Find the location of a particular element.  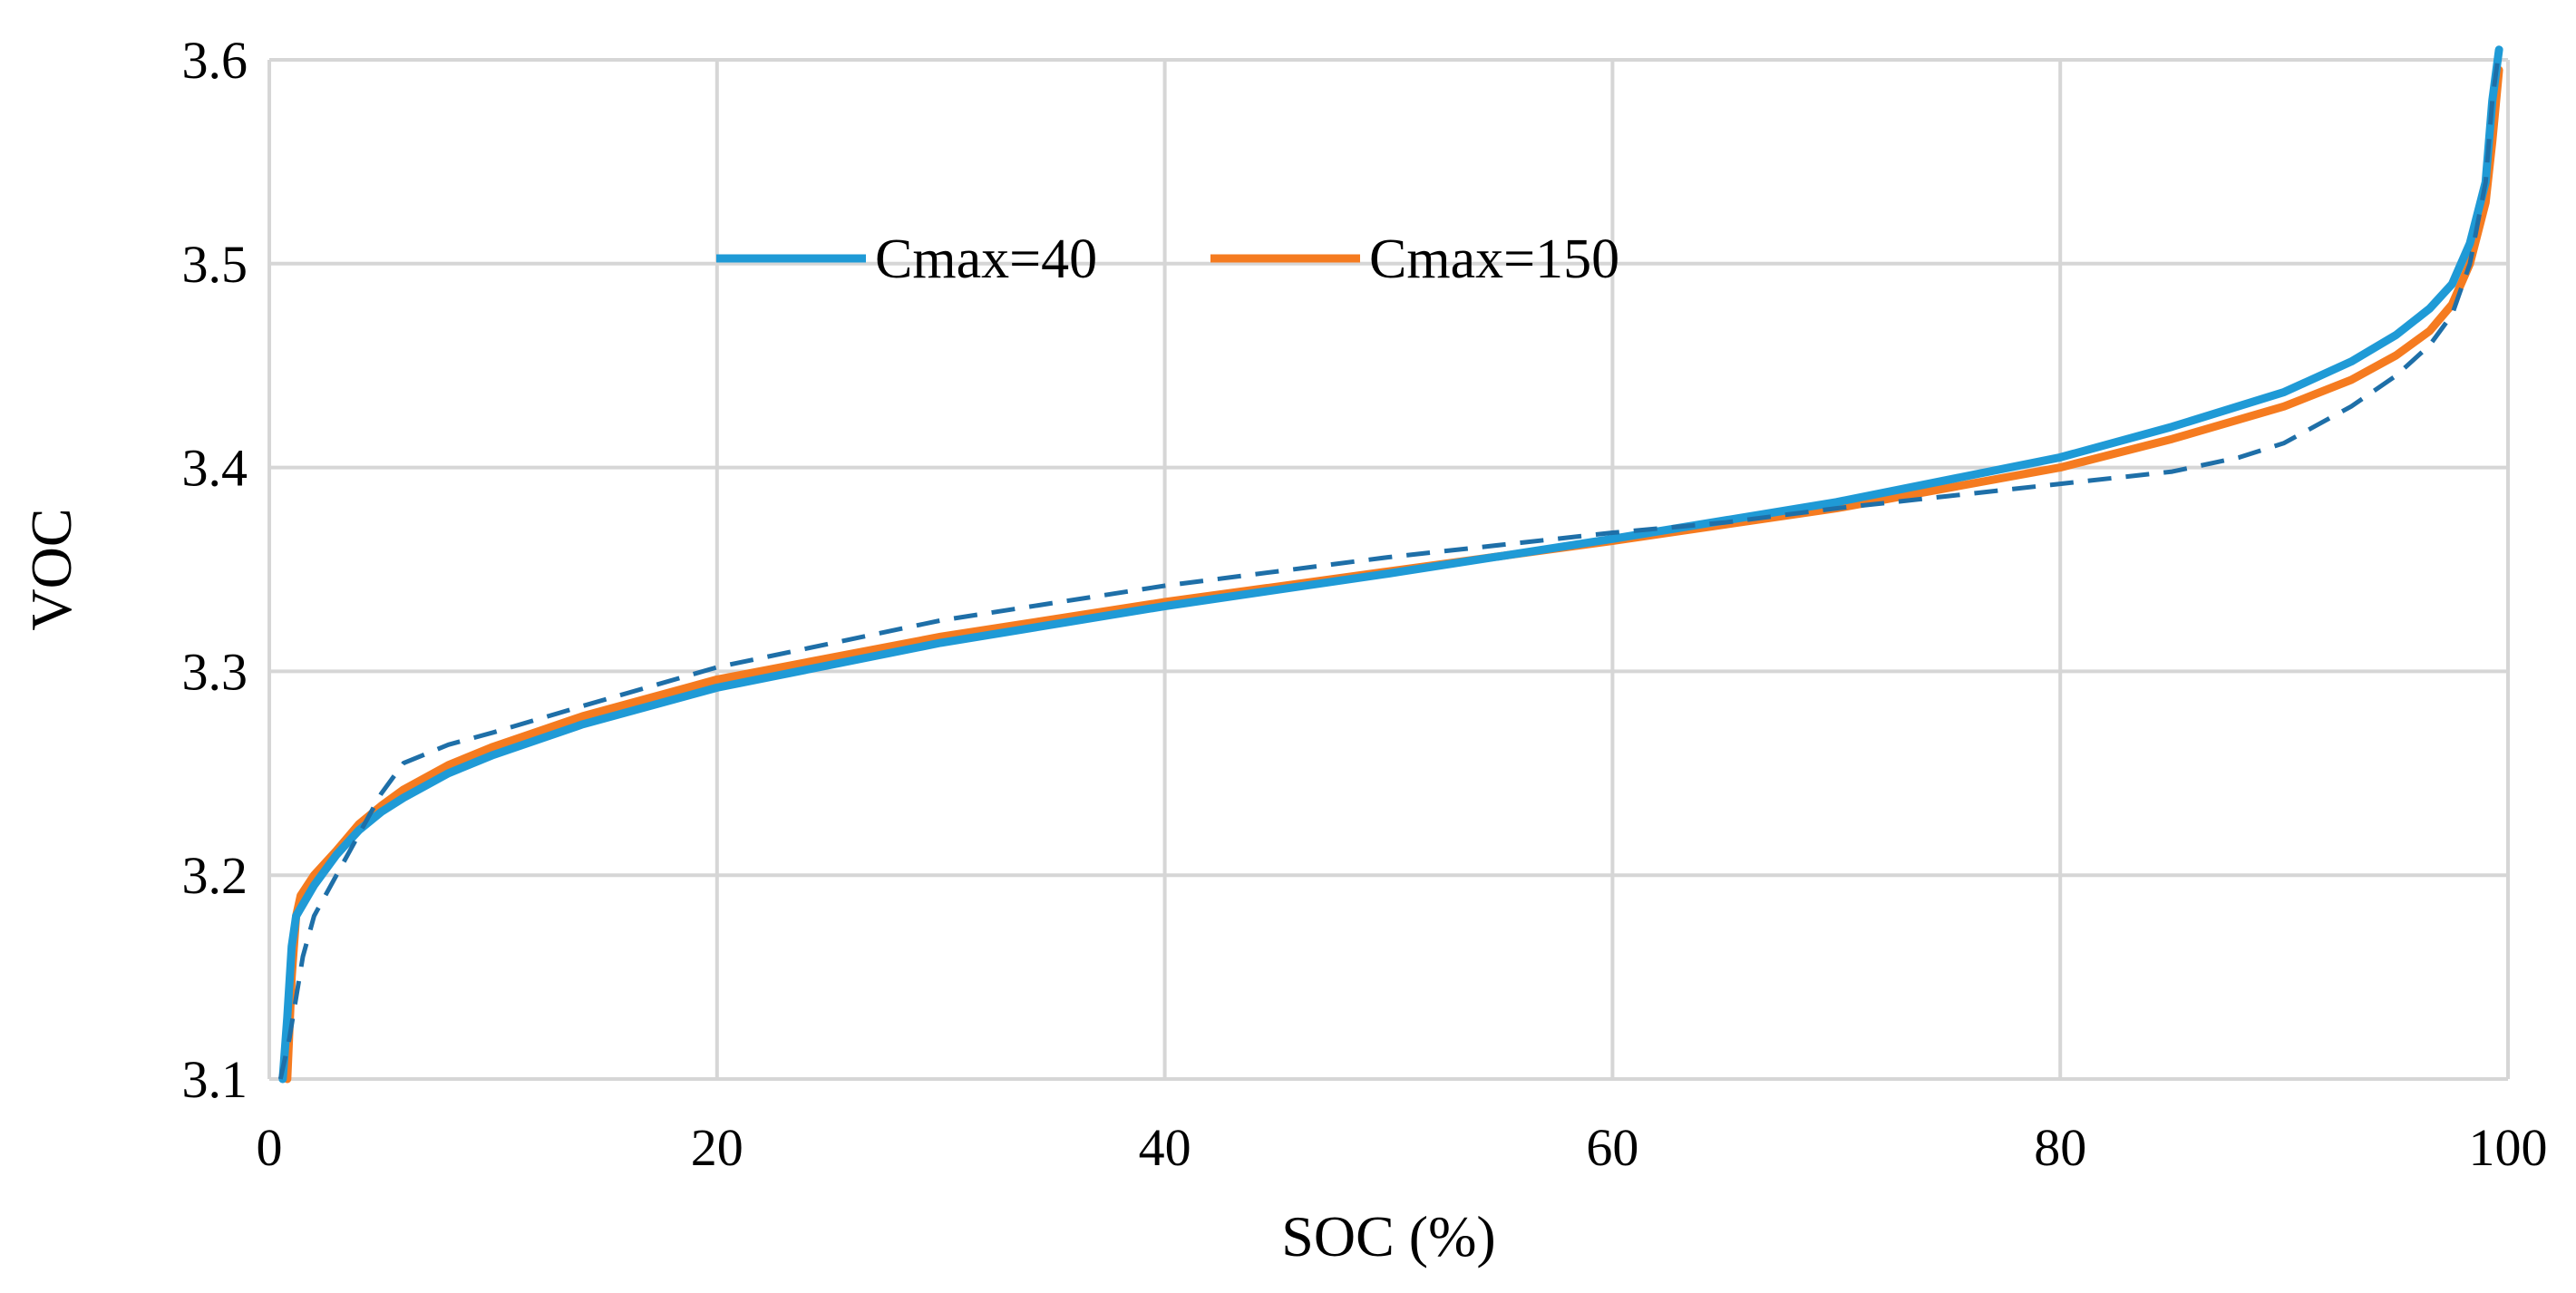

y-tick-label-1: 3.2 is located at coordinates (215, 875).